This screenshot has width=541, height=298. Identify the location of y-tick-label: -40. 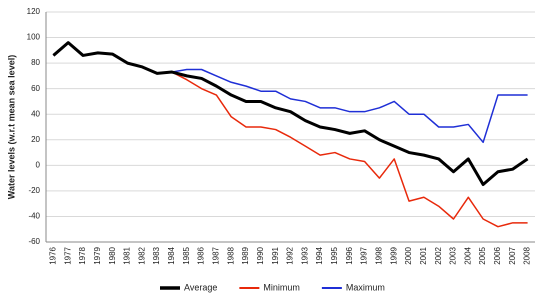
(34, 216).